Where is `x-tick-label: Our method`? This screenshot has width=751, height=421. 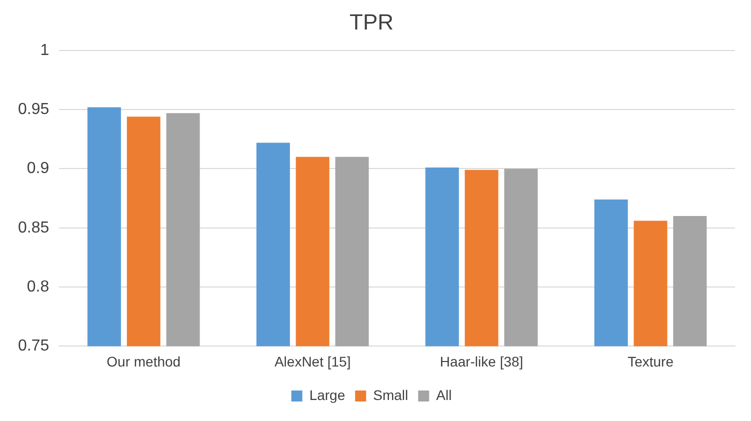
x-tick-label: Our method is located at coordinates (143, 361).